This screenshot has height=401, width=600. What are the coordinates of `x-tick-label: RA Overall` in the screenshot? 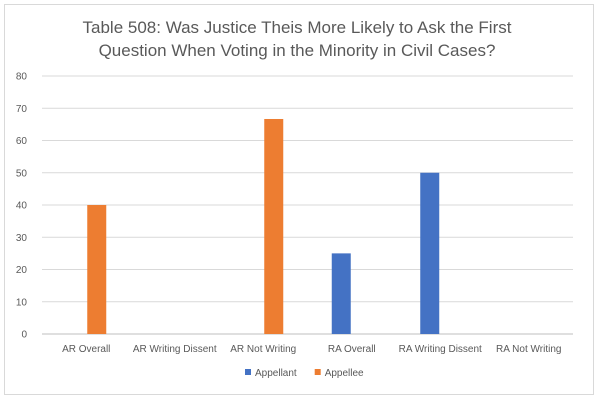 It's located at (352, 349).